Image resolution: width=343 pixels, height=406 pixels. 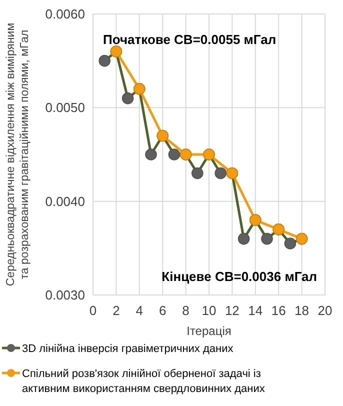 I want to click on x-tick-label: 14, so click(x=255, y=310).